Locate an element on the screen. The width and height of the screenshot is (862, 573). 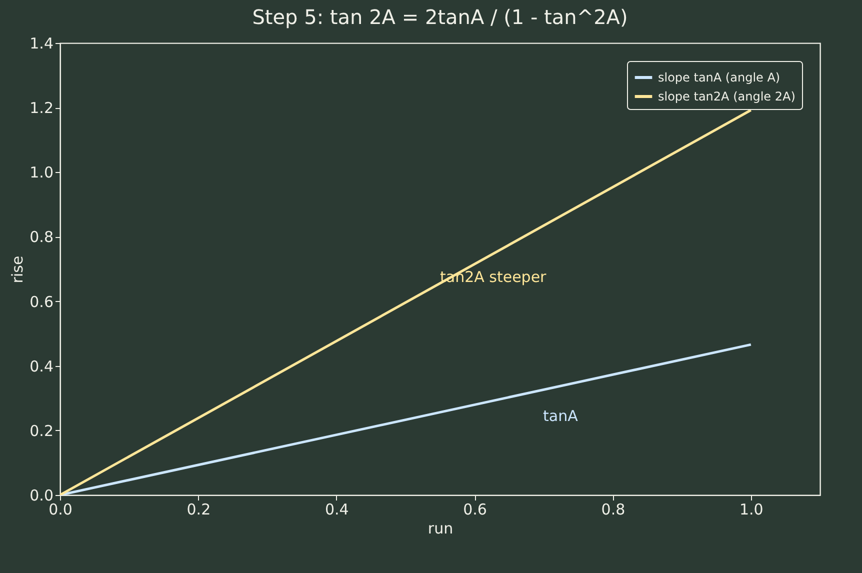
y-tick-label: 0.4 is located at coordinates (42, 366).